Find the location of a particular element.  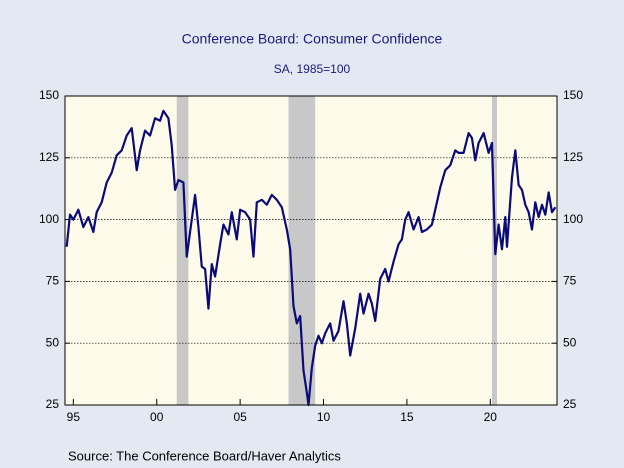

x-tick-label: 05 is located at coordinates (240, 417).